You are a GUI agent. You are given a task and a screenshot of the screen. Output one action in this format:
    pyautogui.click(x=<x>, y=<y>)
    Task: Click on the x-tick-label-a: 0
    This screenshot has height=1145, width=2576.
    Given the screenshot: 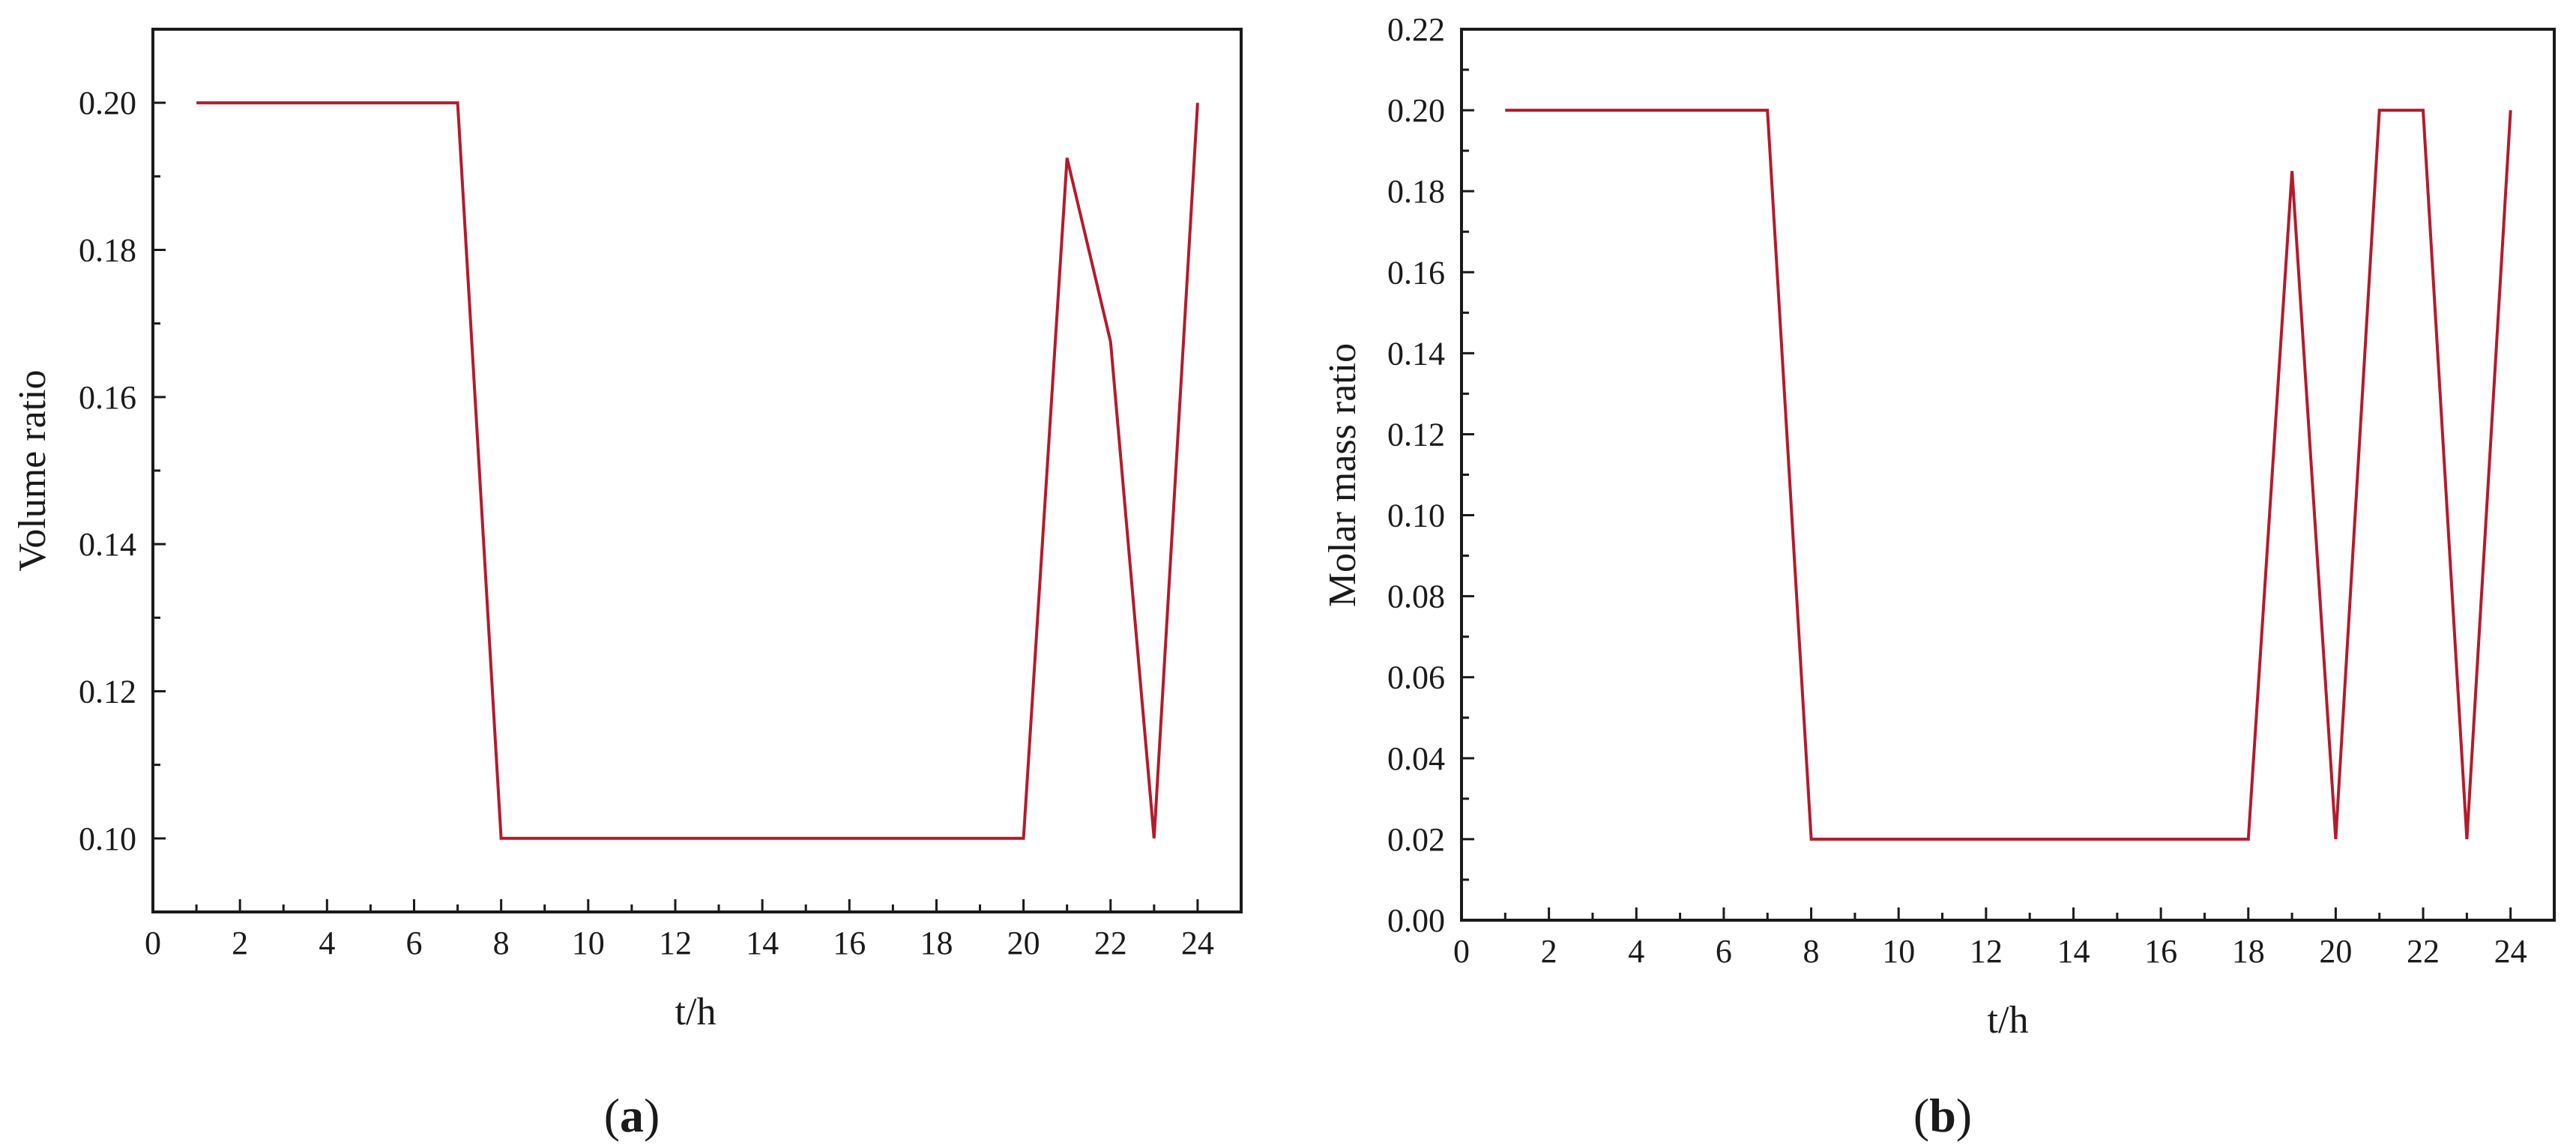 What is the action you would take?
    pyautogui.click(x=153, y=943)
    